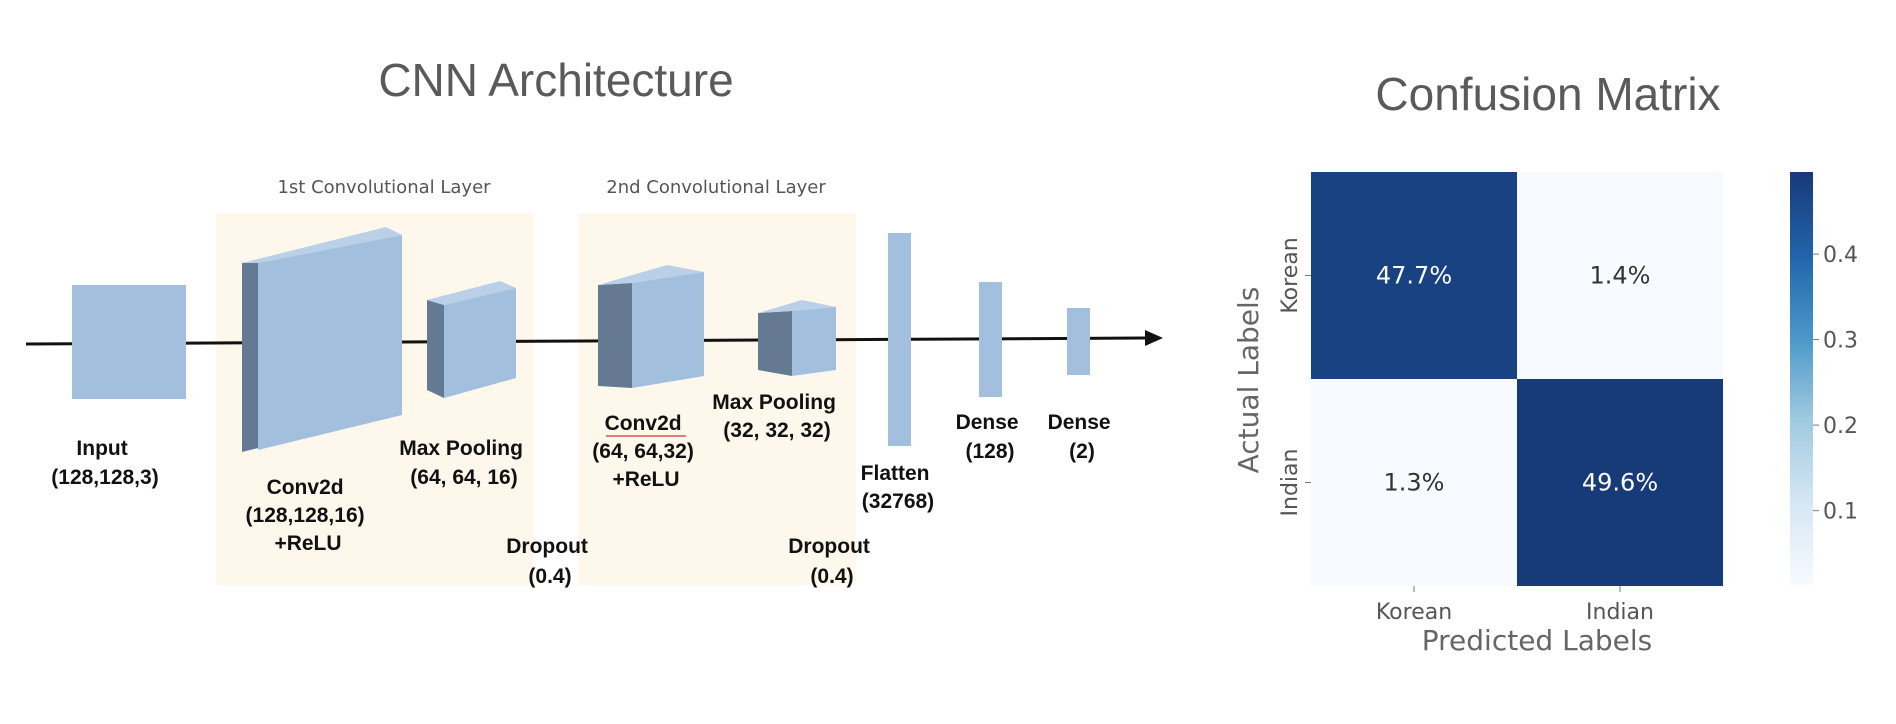 The height and width of the screenshot is (724, 1896). I want to click on conv2d-2-block, so click(651, 326).